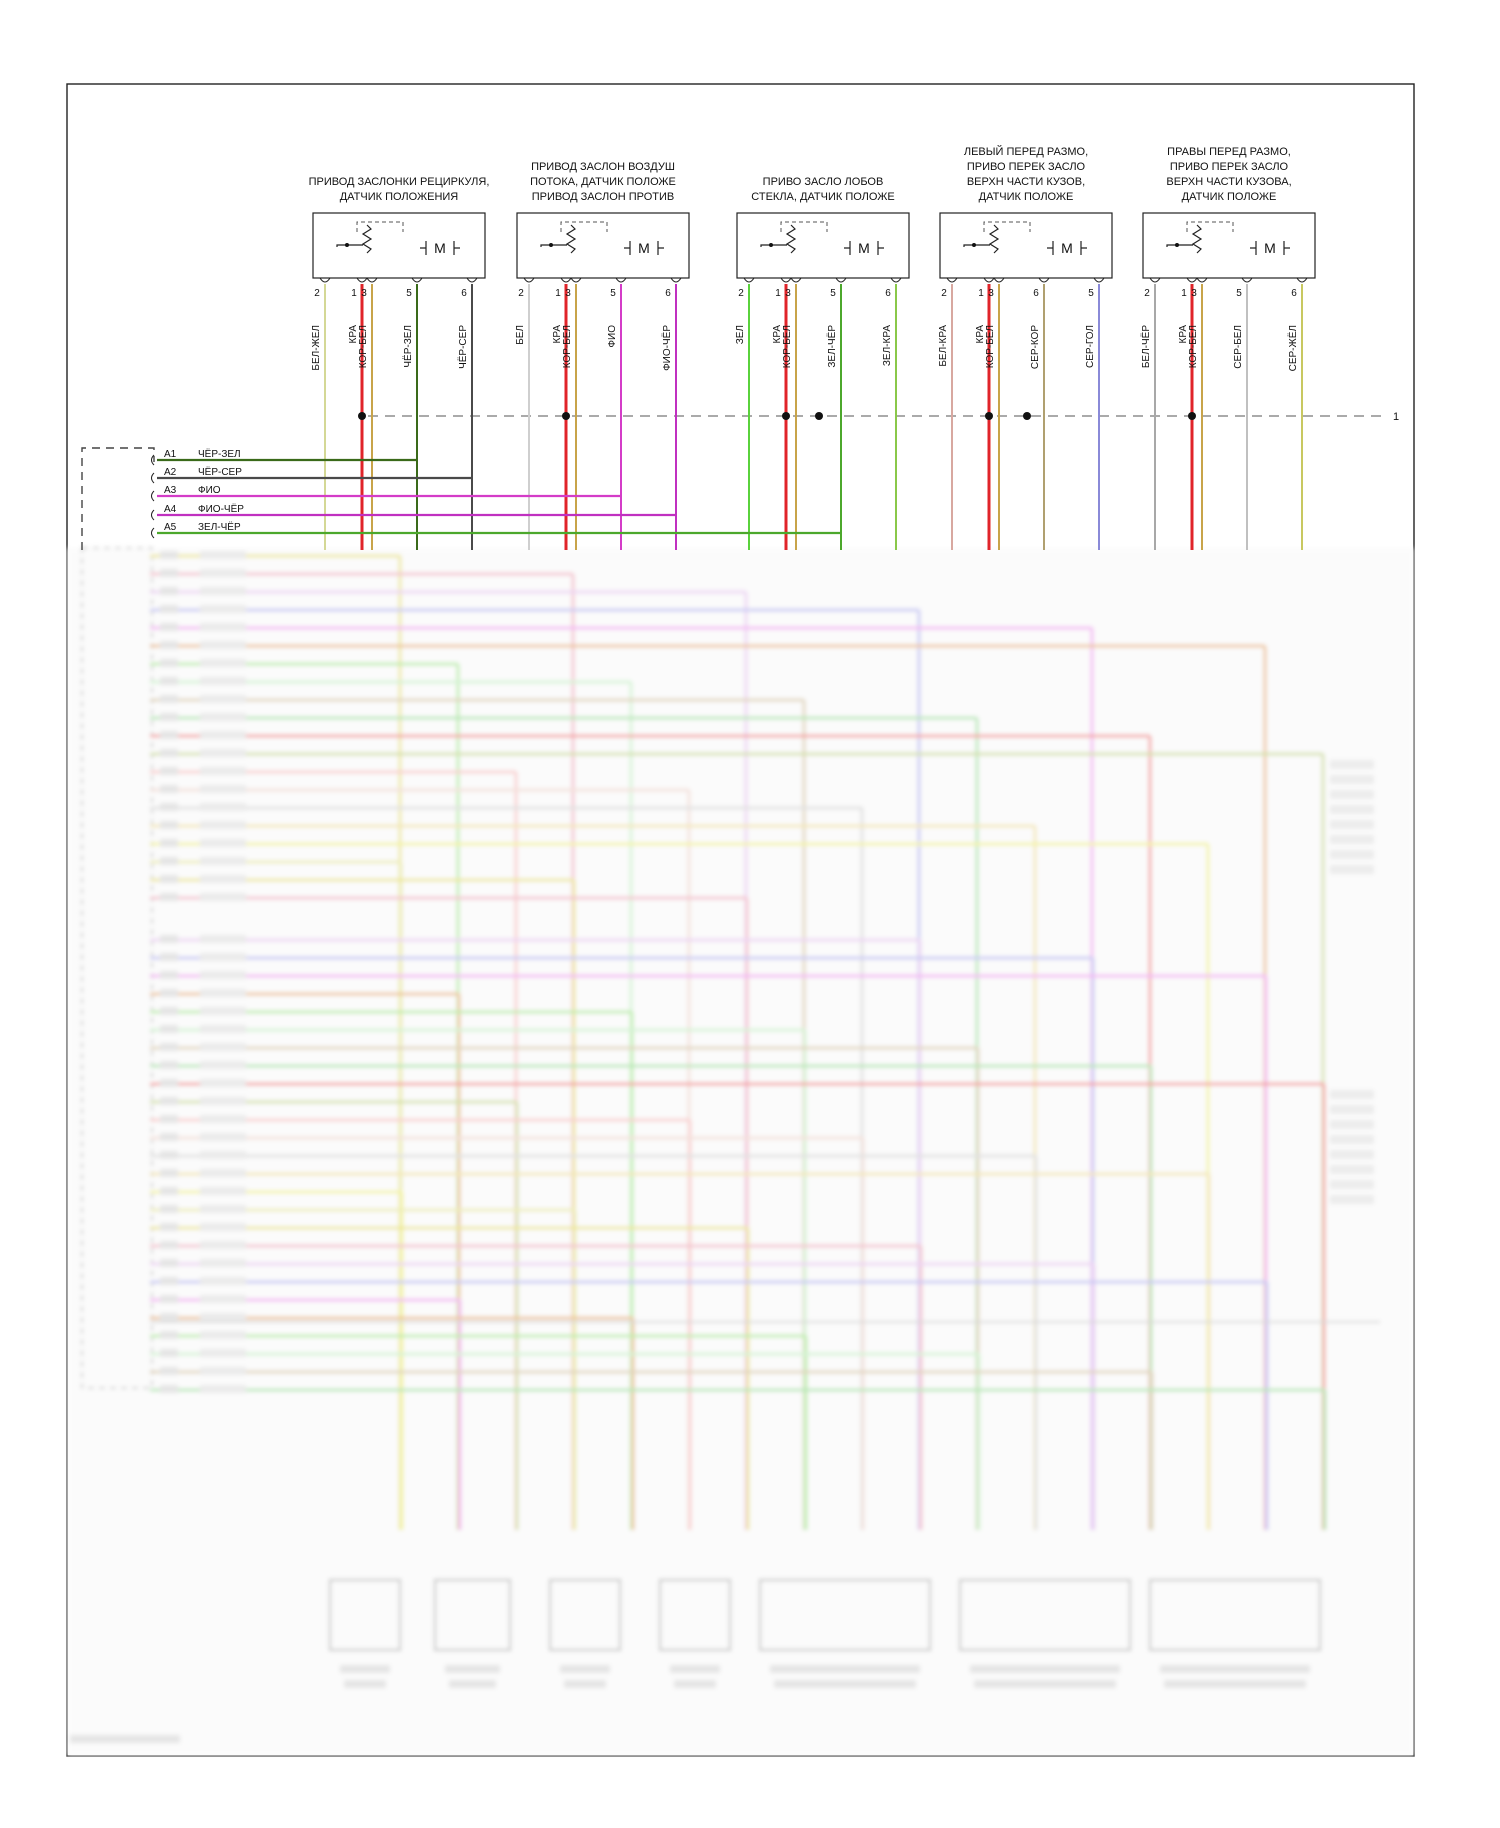 The height and width of the screenshot is (1828, 1500). I want to click on pin-number: 3, so click(364, 293).